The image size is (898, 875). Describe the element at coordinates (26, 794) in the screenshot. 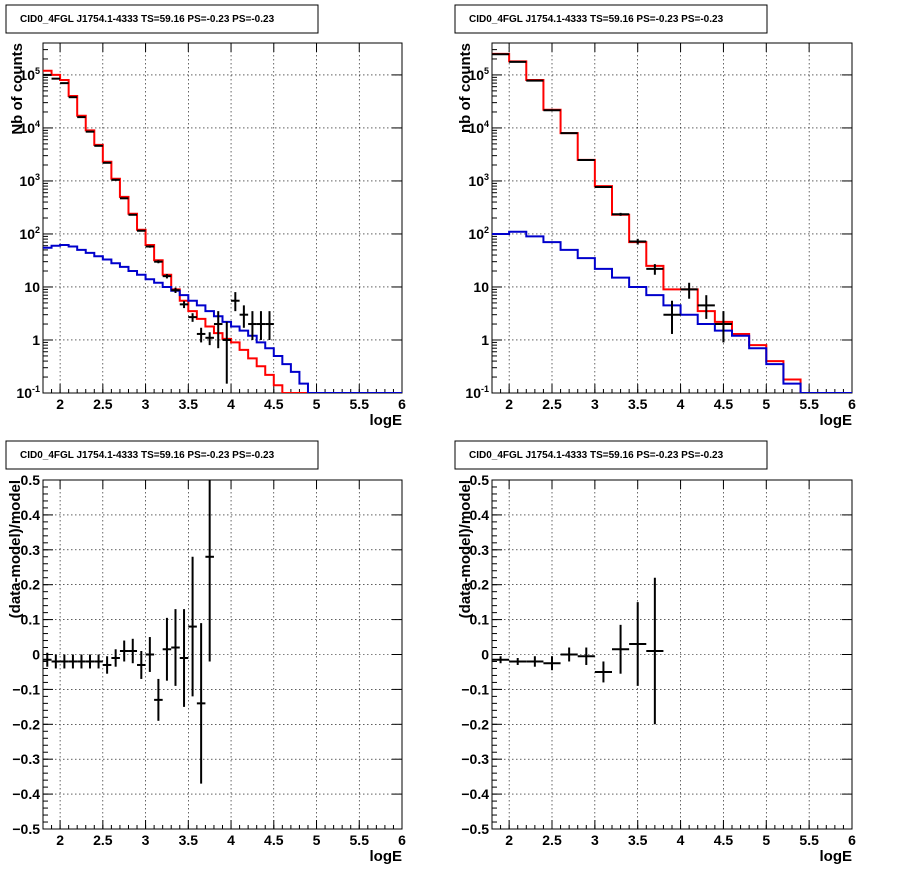

I see `y-tick-label: −0.4` at that location.